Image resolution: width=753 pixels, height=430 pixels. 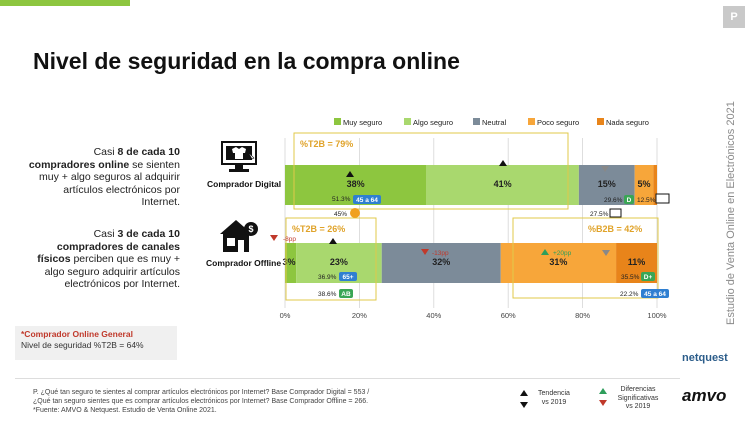 What do you see at coordinates (356, 184) in the screenshot?
I see `segment-value-label: 38%` at bounding box center [356, 184].